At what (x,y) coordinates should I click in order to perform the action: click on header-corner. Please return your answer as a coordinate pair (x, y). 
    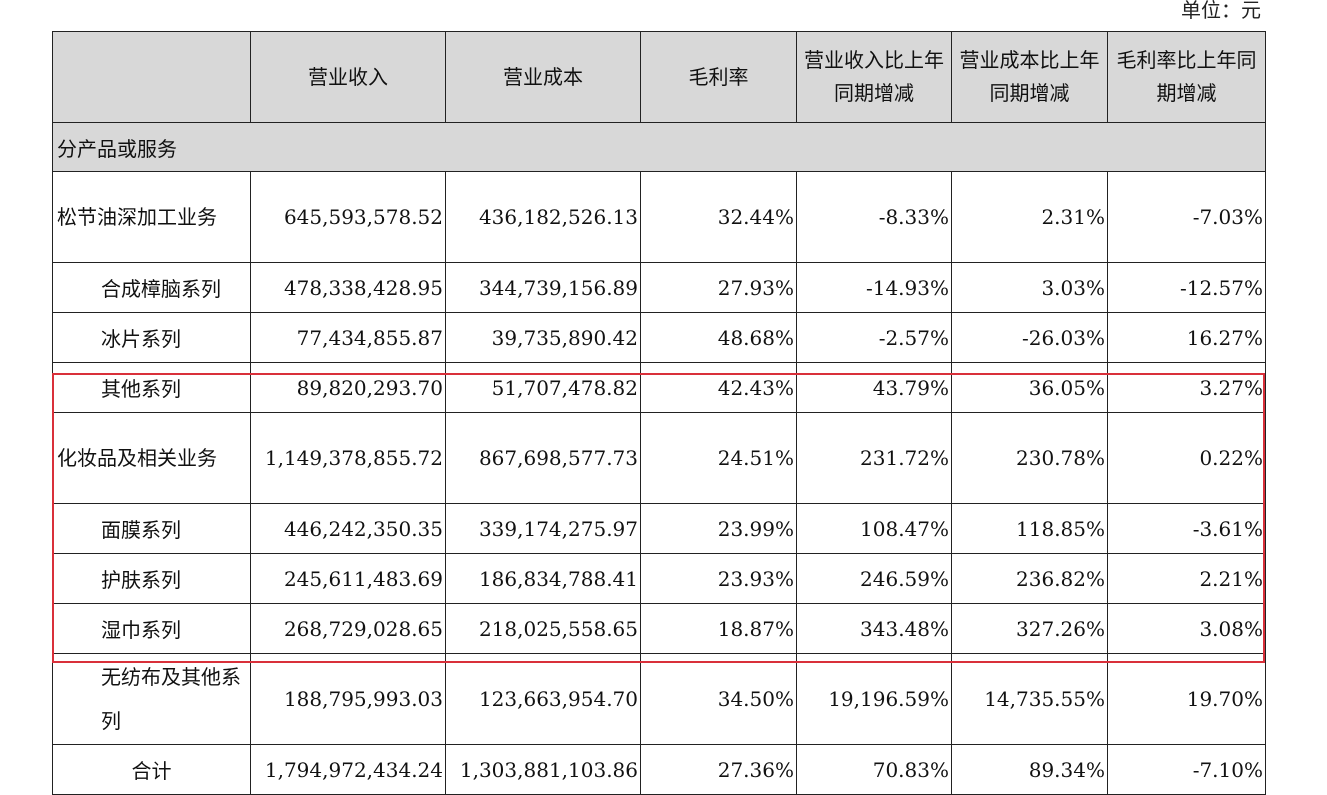
    Looking at the image, I should click on (151, 77).